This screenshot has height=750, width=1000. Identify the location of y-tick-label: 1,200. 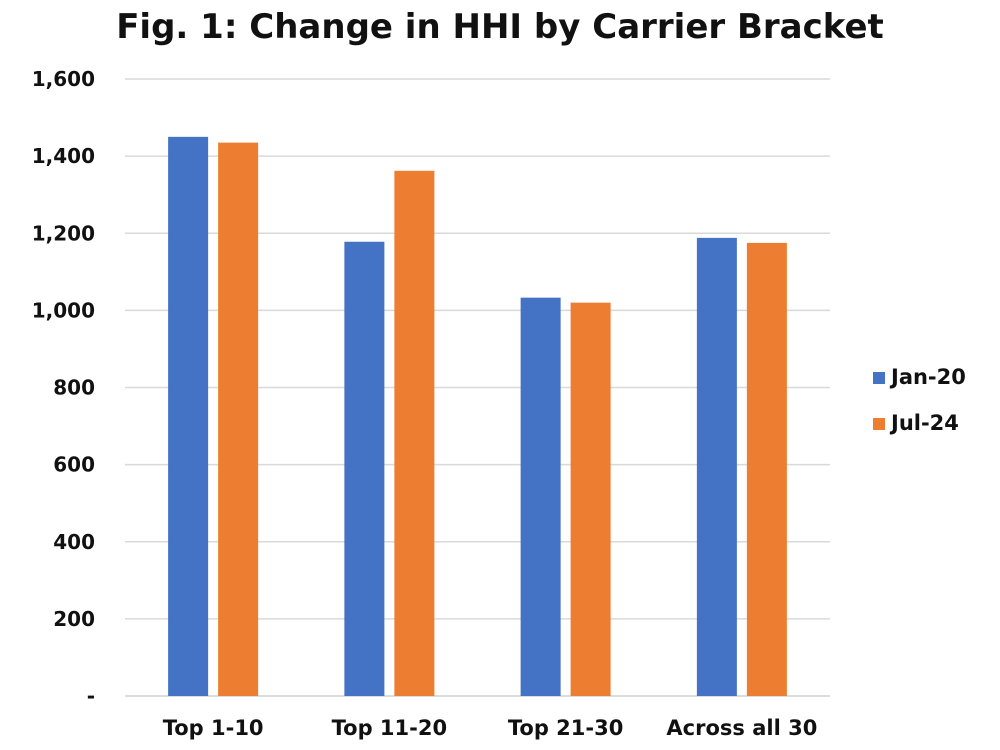
(63, 233).